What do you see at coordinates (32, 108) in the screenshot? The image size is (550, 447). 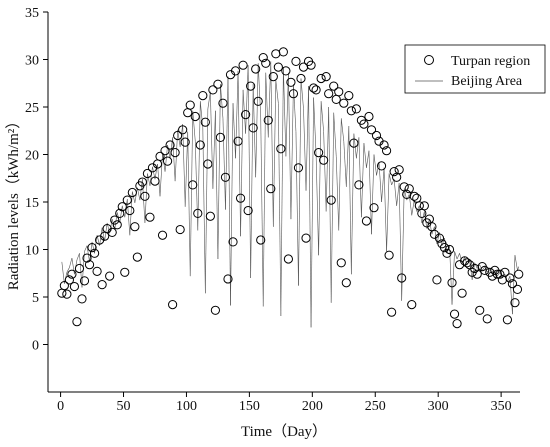 I see `y-tick-label: 25` at bounding box center [32, 108].